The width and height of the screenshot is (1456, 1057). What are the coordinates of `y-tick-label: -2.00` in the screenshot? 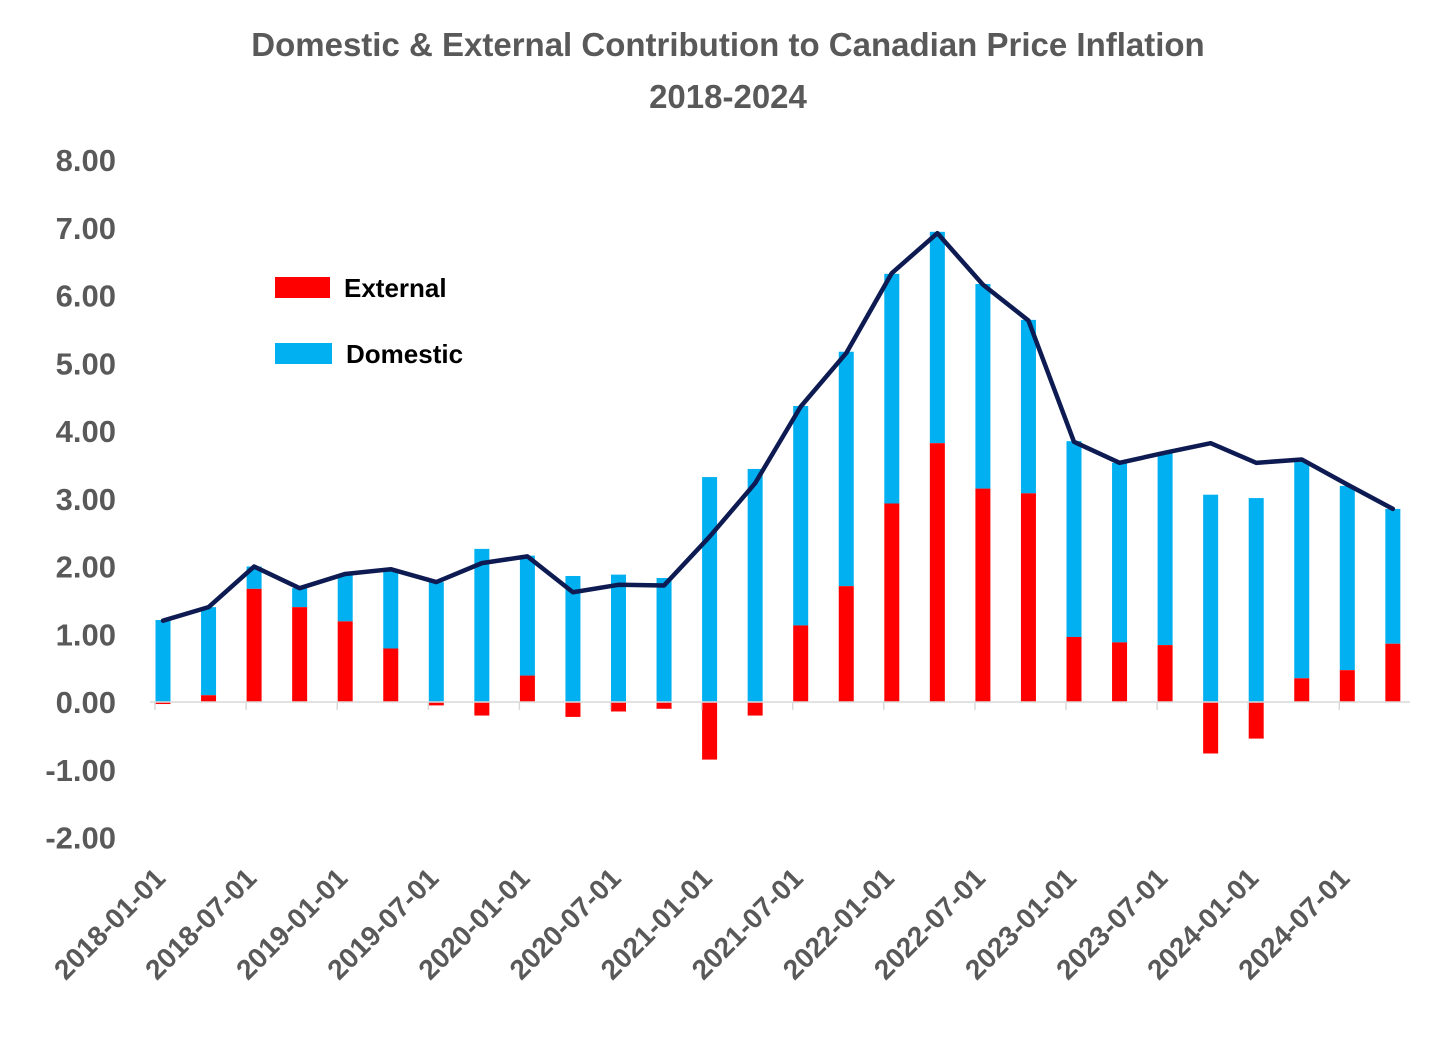 It's located at (80, 838).